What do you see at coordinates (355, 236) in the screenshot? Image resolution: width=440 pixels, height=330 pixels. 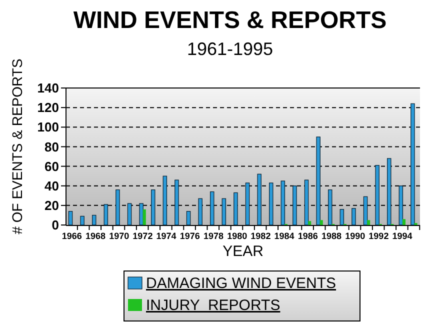 I see `x-tick-label: 1990` at bounding box center [355, 236].